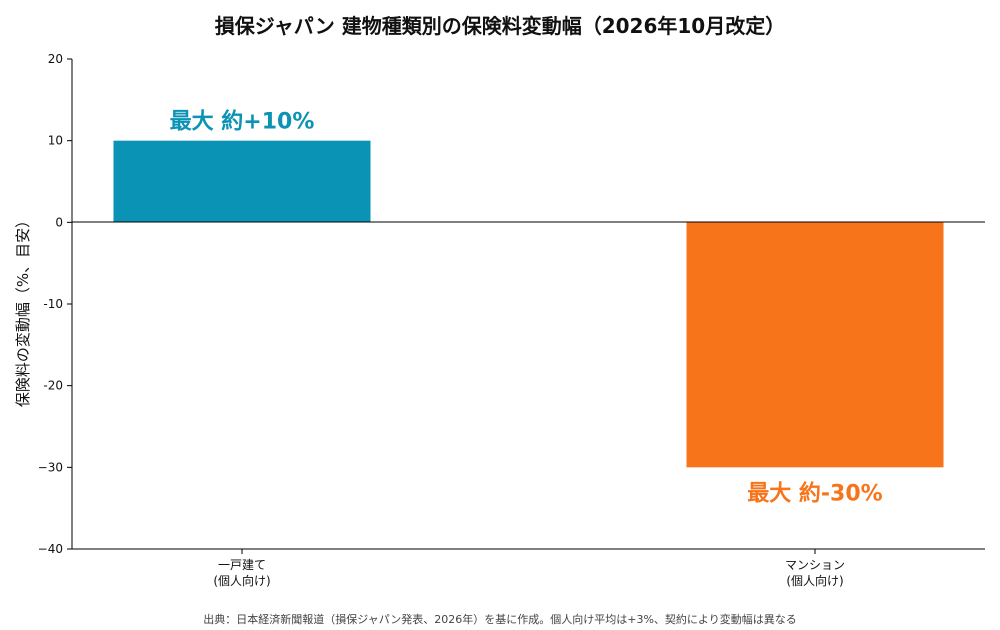 This screenshot has height=630, width=1000. Describe the element at coordinates (500, 26) in the screenshot. I see `chart-title: 損保ジャパン 建物種類別の保険料変動幅（2026年10月改定）` at that location.